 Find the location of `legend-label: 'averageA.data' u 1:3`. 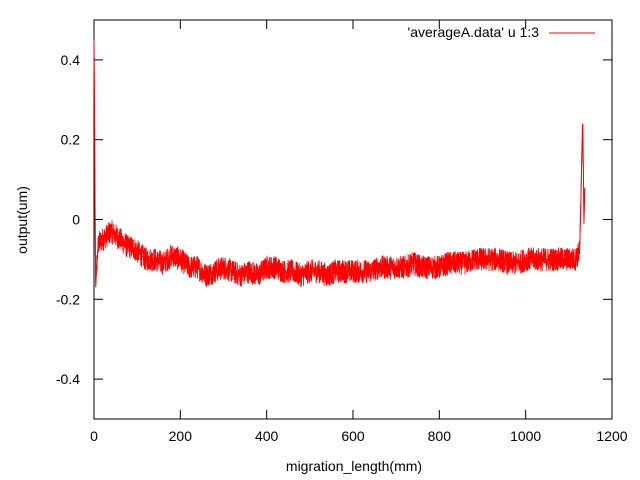

legend-label: 'averageA.data' u 1:3 is located at coordinates (474, 32).